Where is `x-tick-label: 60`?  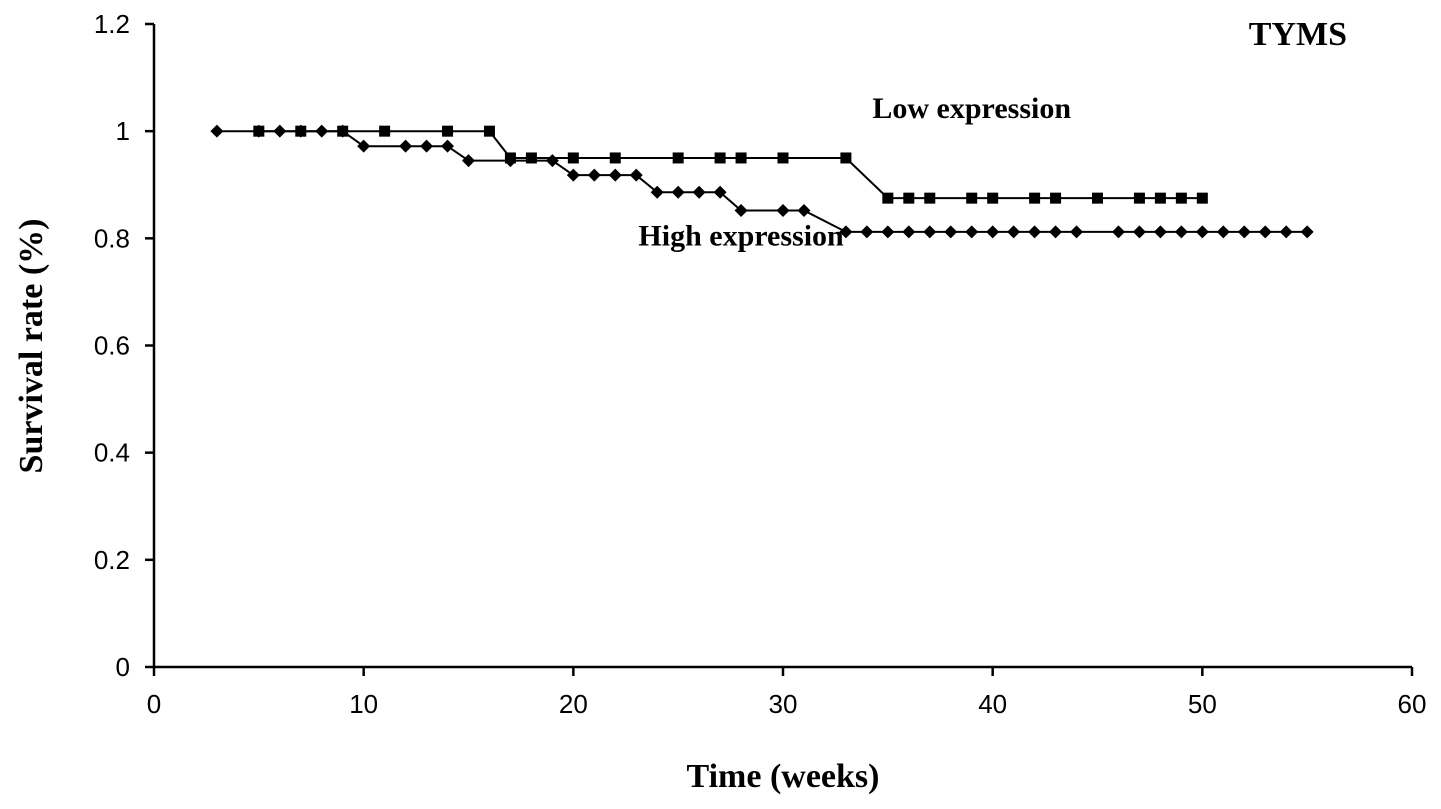
x-tick-label: 60 is located at coordinates (1412, 704).